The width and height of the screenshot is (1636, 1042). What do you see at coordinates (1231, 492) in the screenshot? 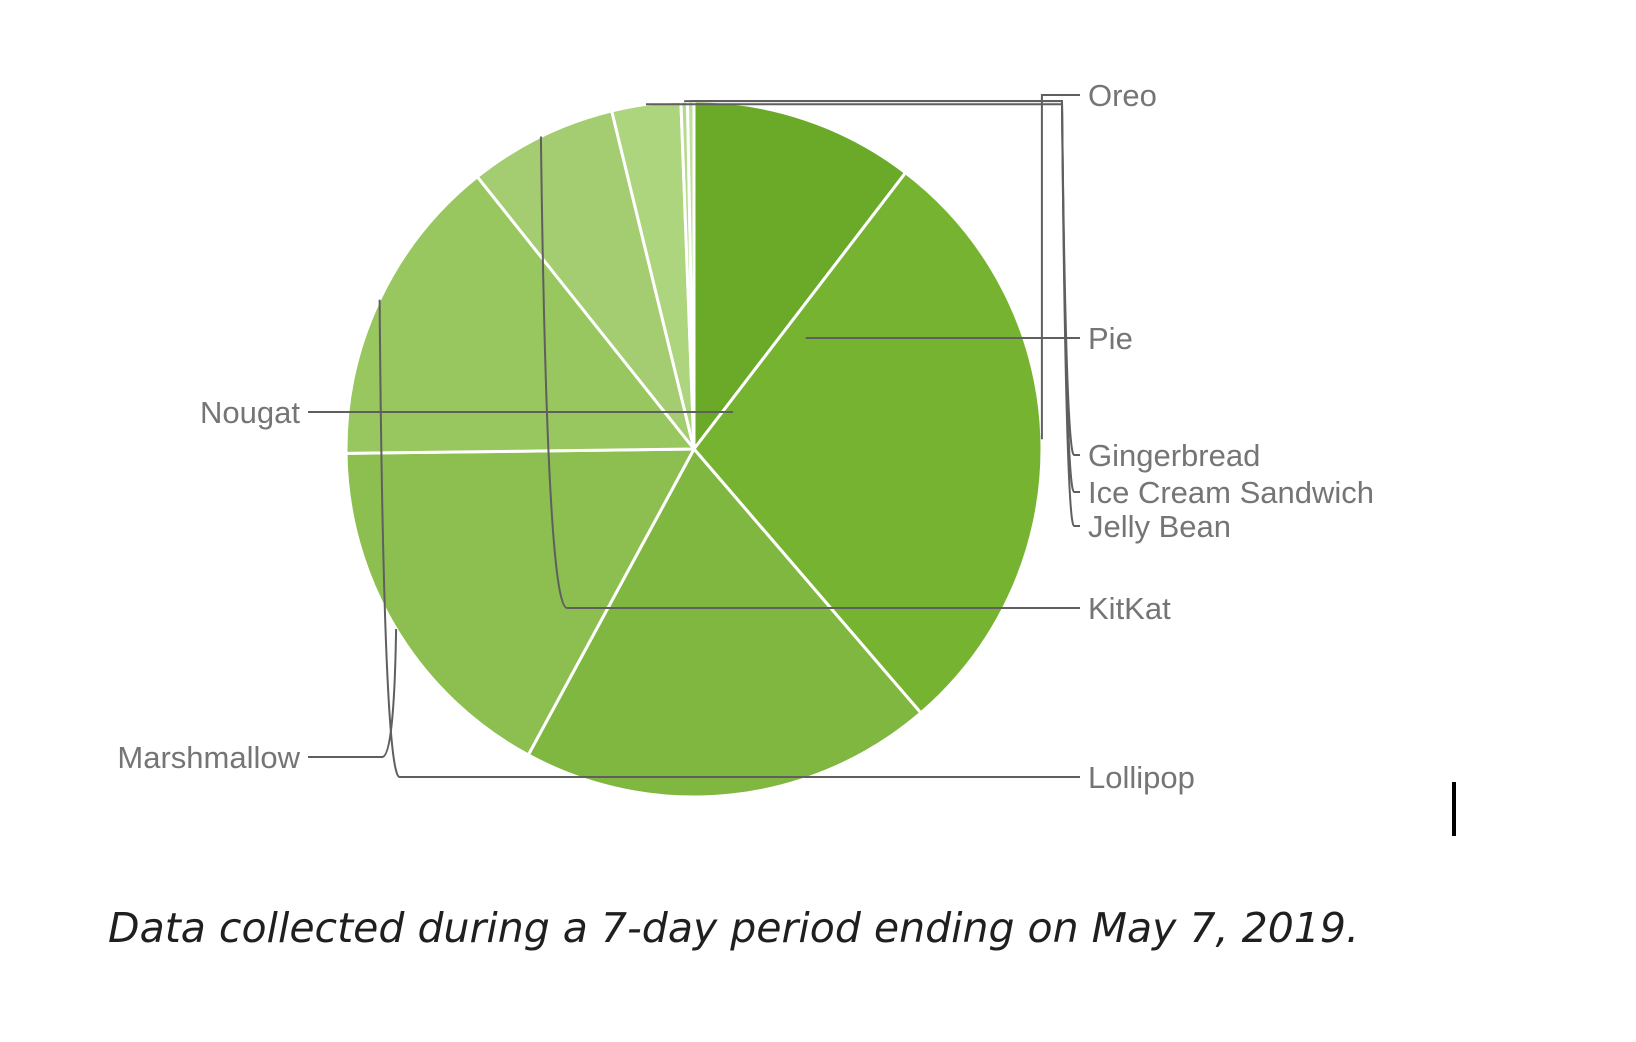
I see `slice-label-ice-cream-sandwich: Ice Cream Sandwich` at bounding box center [1231, 492].